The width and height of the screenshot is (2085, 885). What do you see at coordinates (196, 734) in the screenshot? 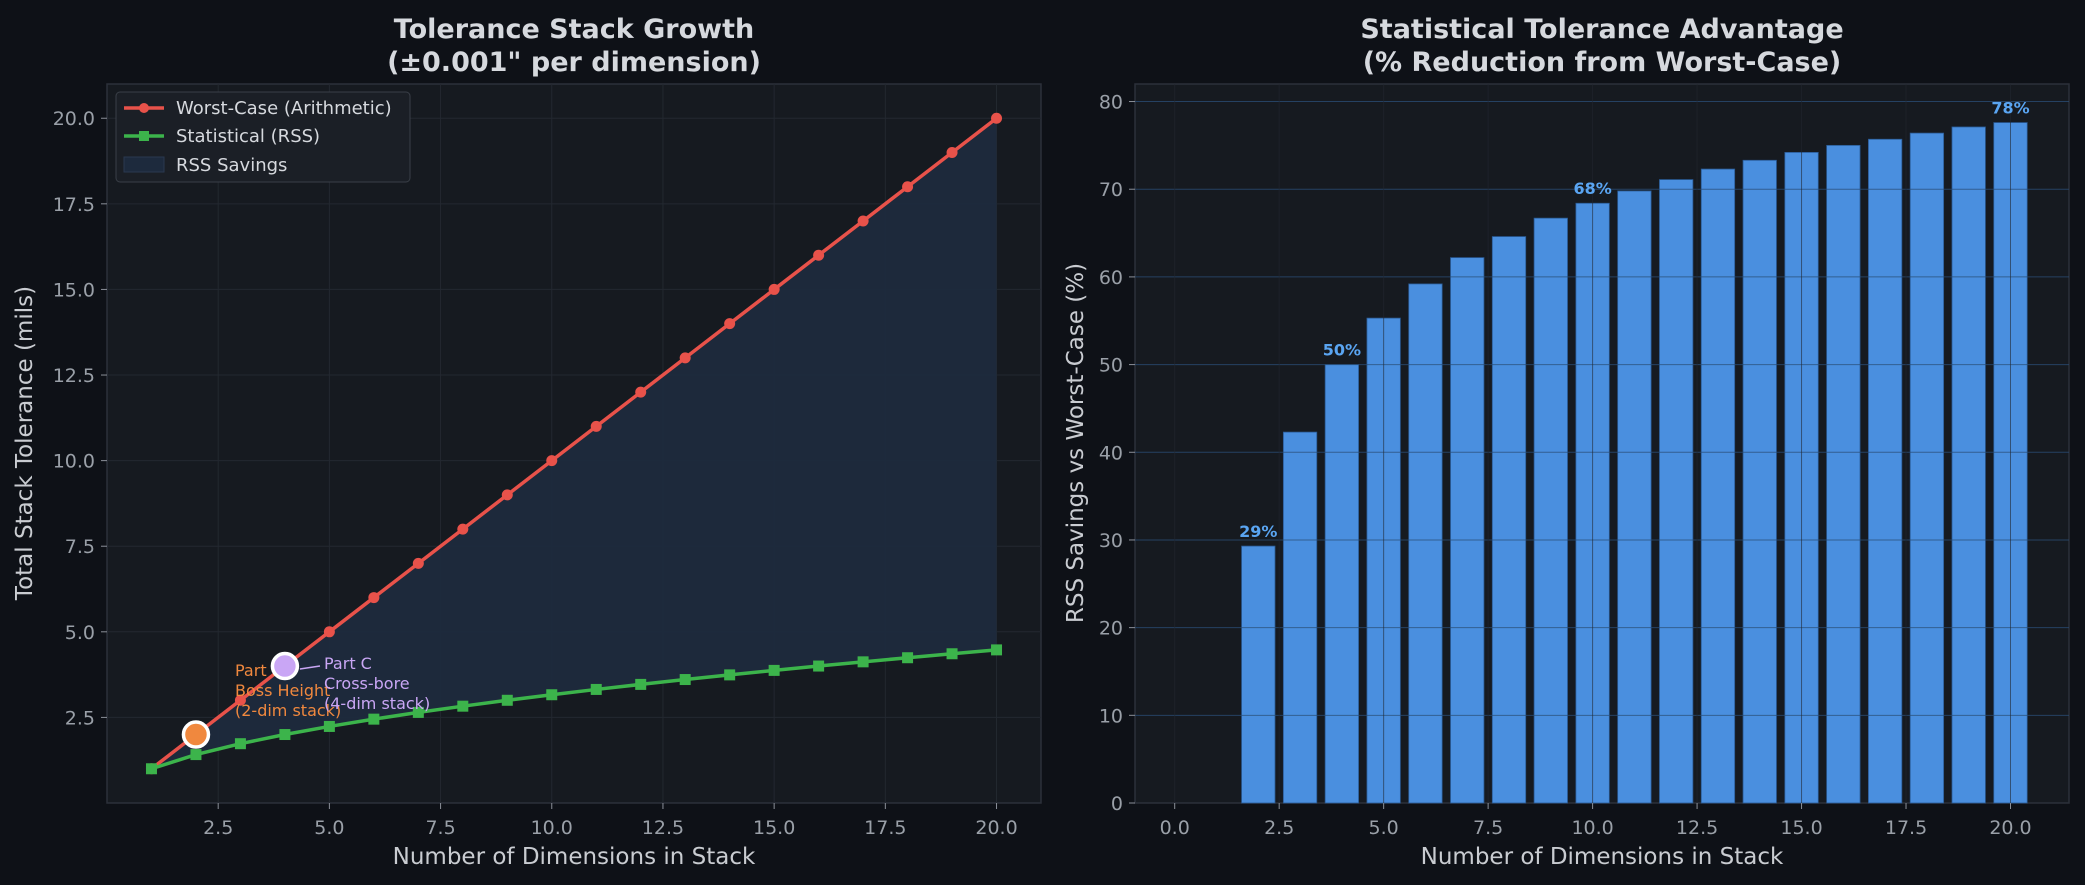
I see `part-b-highlight-point` at bounding box center [196, 734].